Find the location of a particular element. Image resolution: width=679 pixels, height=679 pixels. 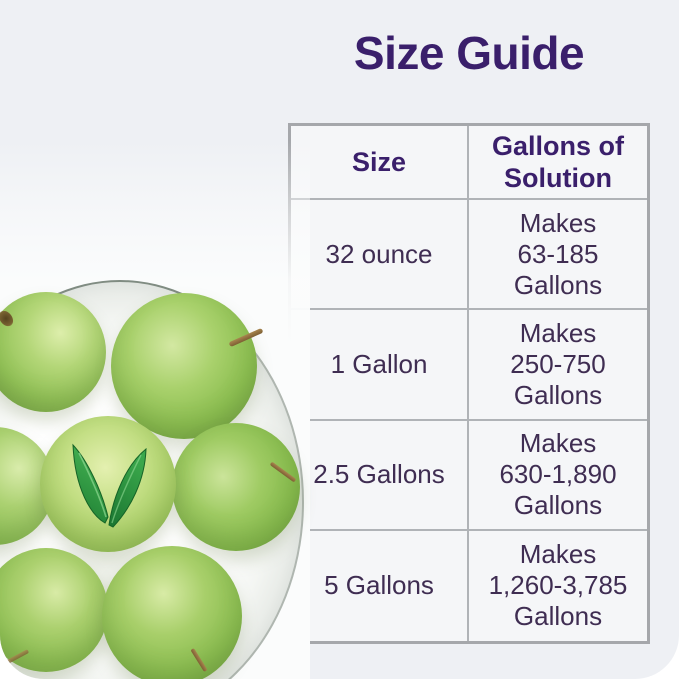

leaf-icon is located at coordinates (109, 485).